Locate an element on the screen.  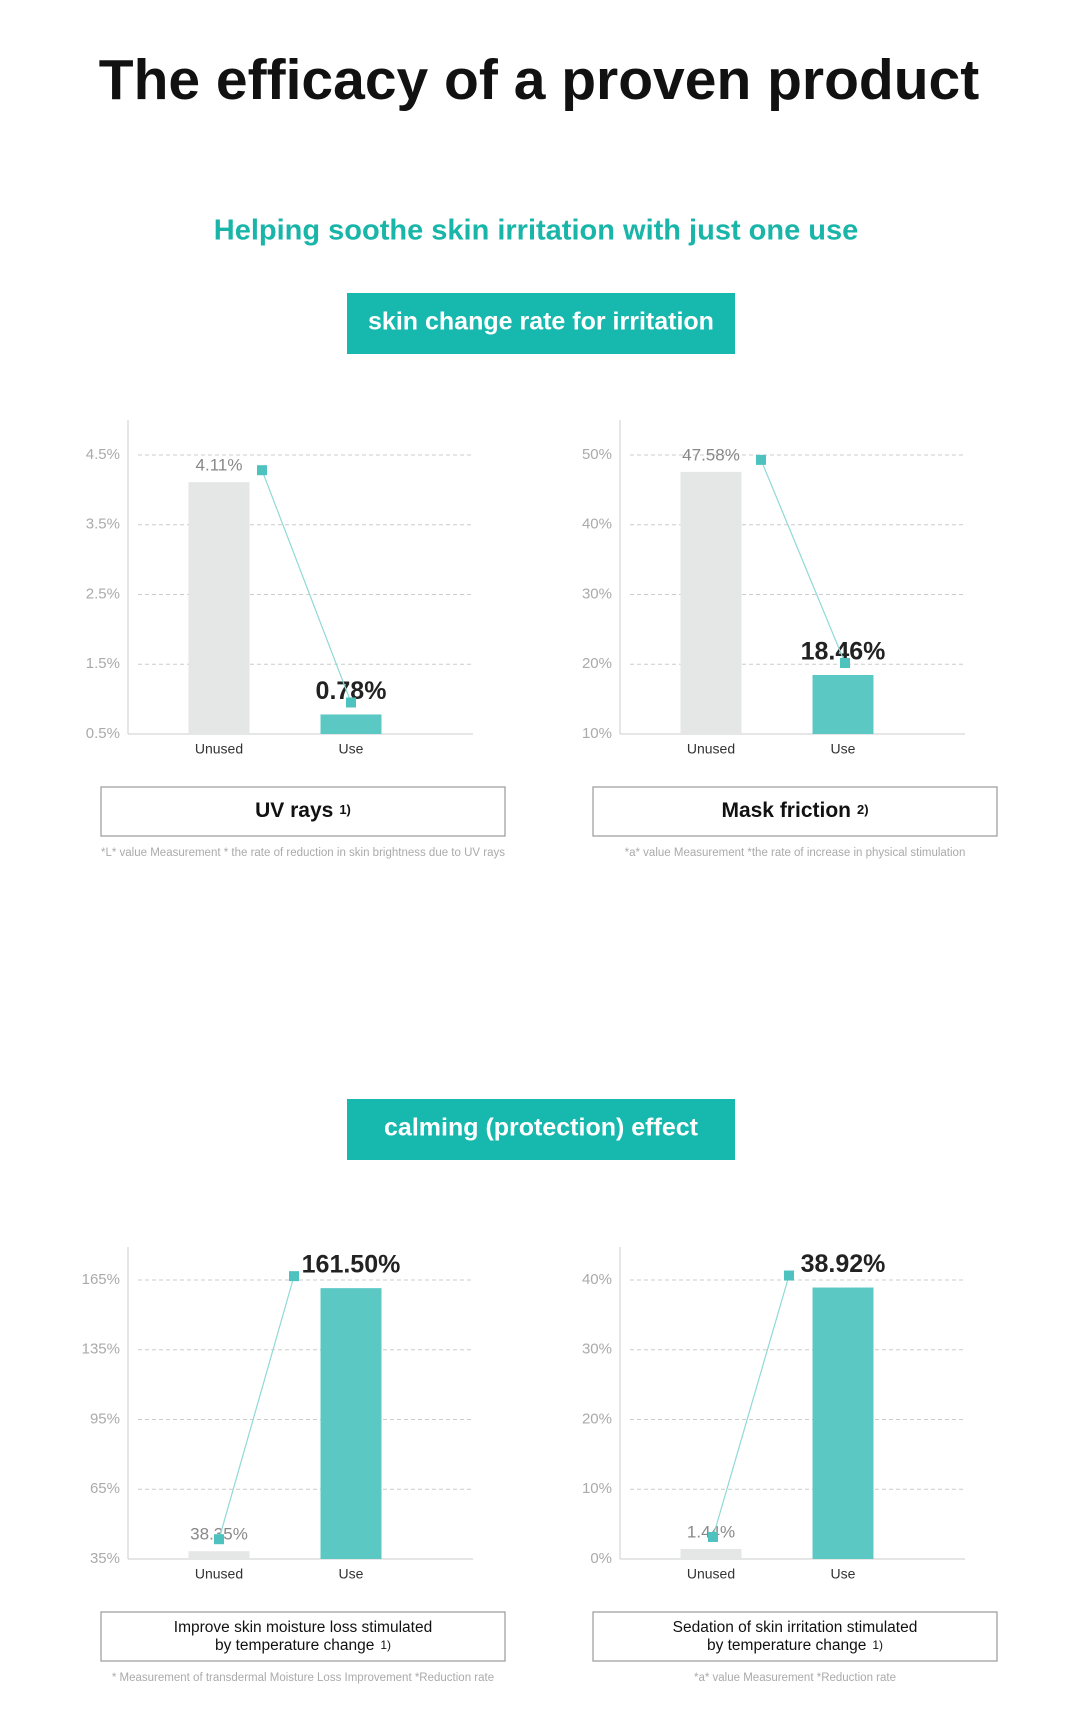
y-tick-label: 165% is located at coordinates (101, 1279).